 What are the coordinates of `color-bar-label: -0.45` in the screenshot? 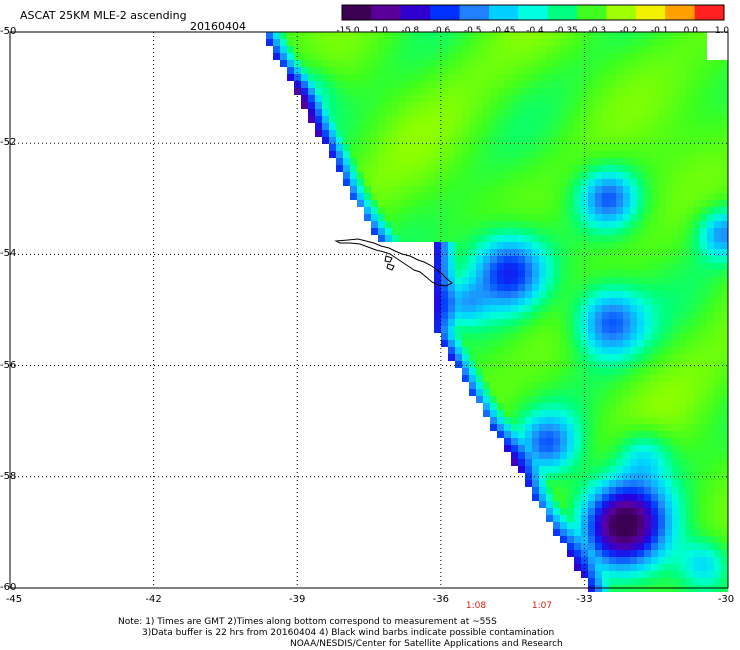 It's located at (504, 31).